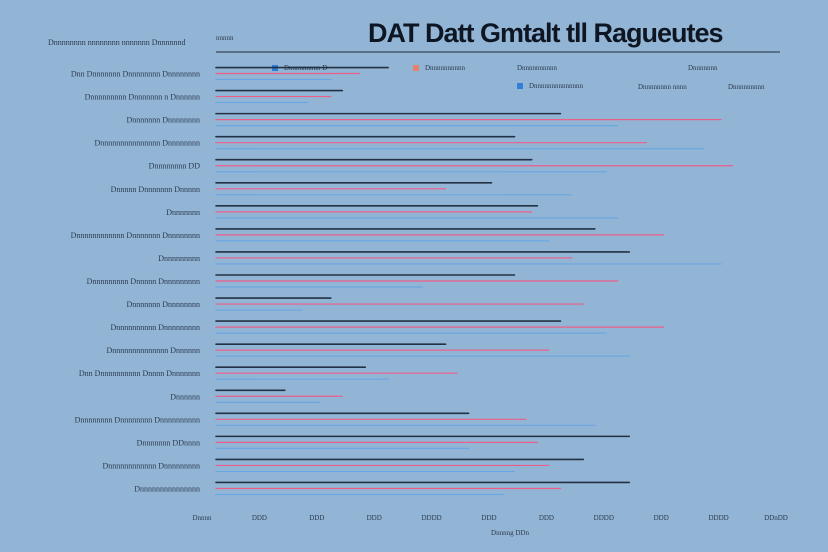 The image size is (828, 552). I want to click on chart-title: DAT Datt Gmtalt tll Ragueutes, so click(546, 33).